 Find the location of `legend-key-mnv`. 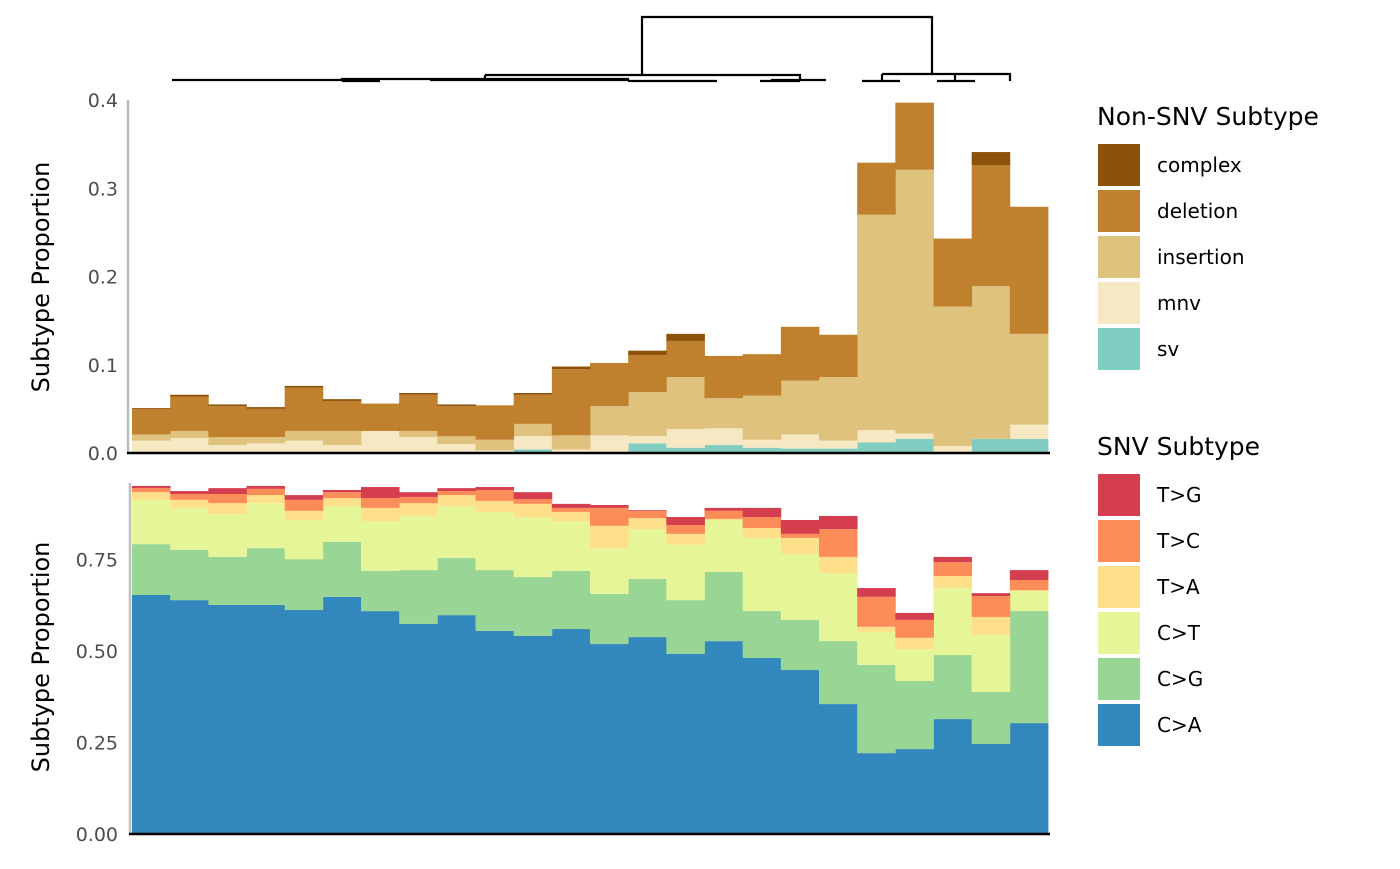

legend-key-mnv is located at coordinates (1119, 303).